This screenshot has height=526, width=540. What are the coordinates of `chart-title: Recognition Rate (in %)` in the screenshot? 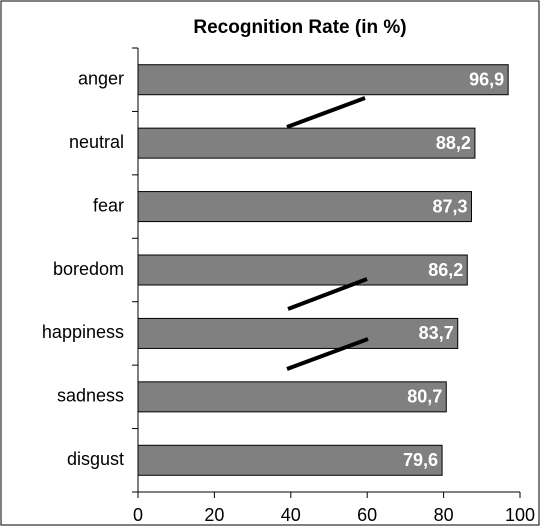 It's located at (299, 27).